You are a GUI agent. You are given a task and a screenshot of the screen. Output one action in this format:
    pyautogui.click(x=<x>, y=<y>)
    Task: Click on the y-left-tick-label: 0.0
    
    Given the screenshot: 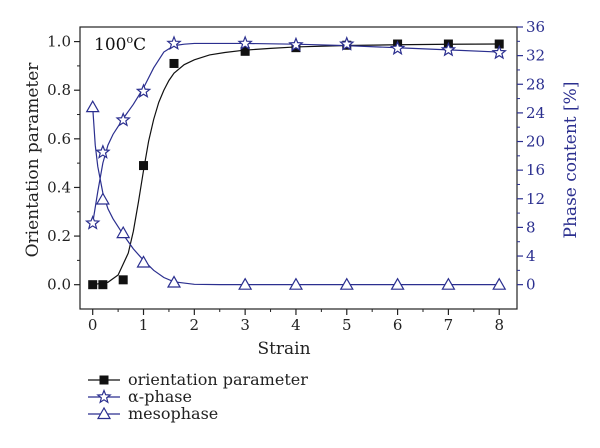 What is the action you would take?
    pyautogui.click(x=59, y=285)
    